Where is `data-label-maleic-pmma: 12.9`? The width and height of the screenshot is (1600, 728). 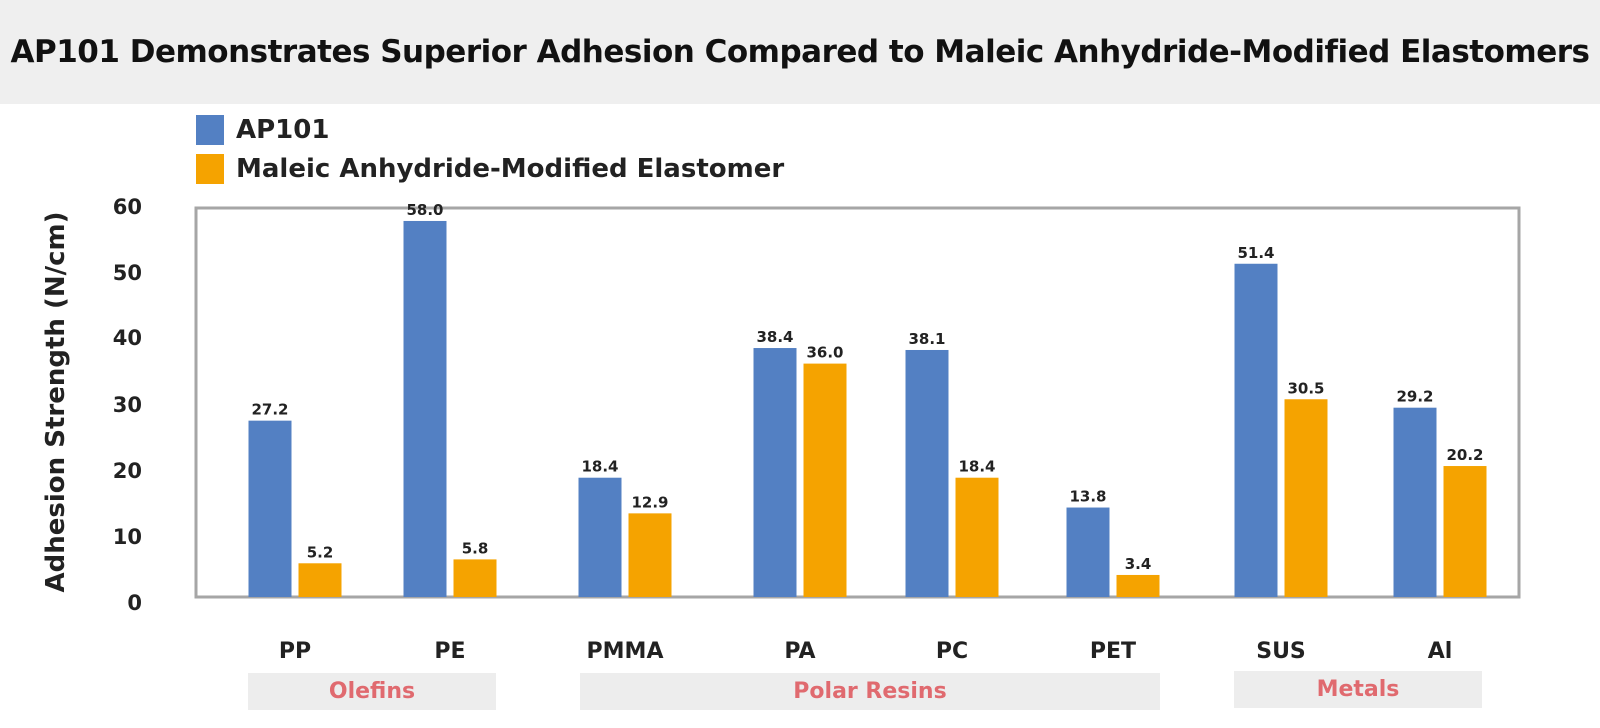 data-label-maleic-pmma: 12.9 is located at coordinates (649, 502).